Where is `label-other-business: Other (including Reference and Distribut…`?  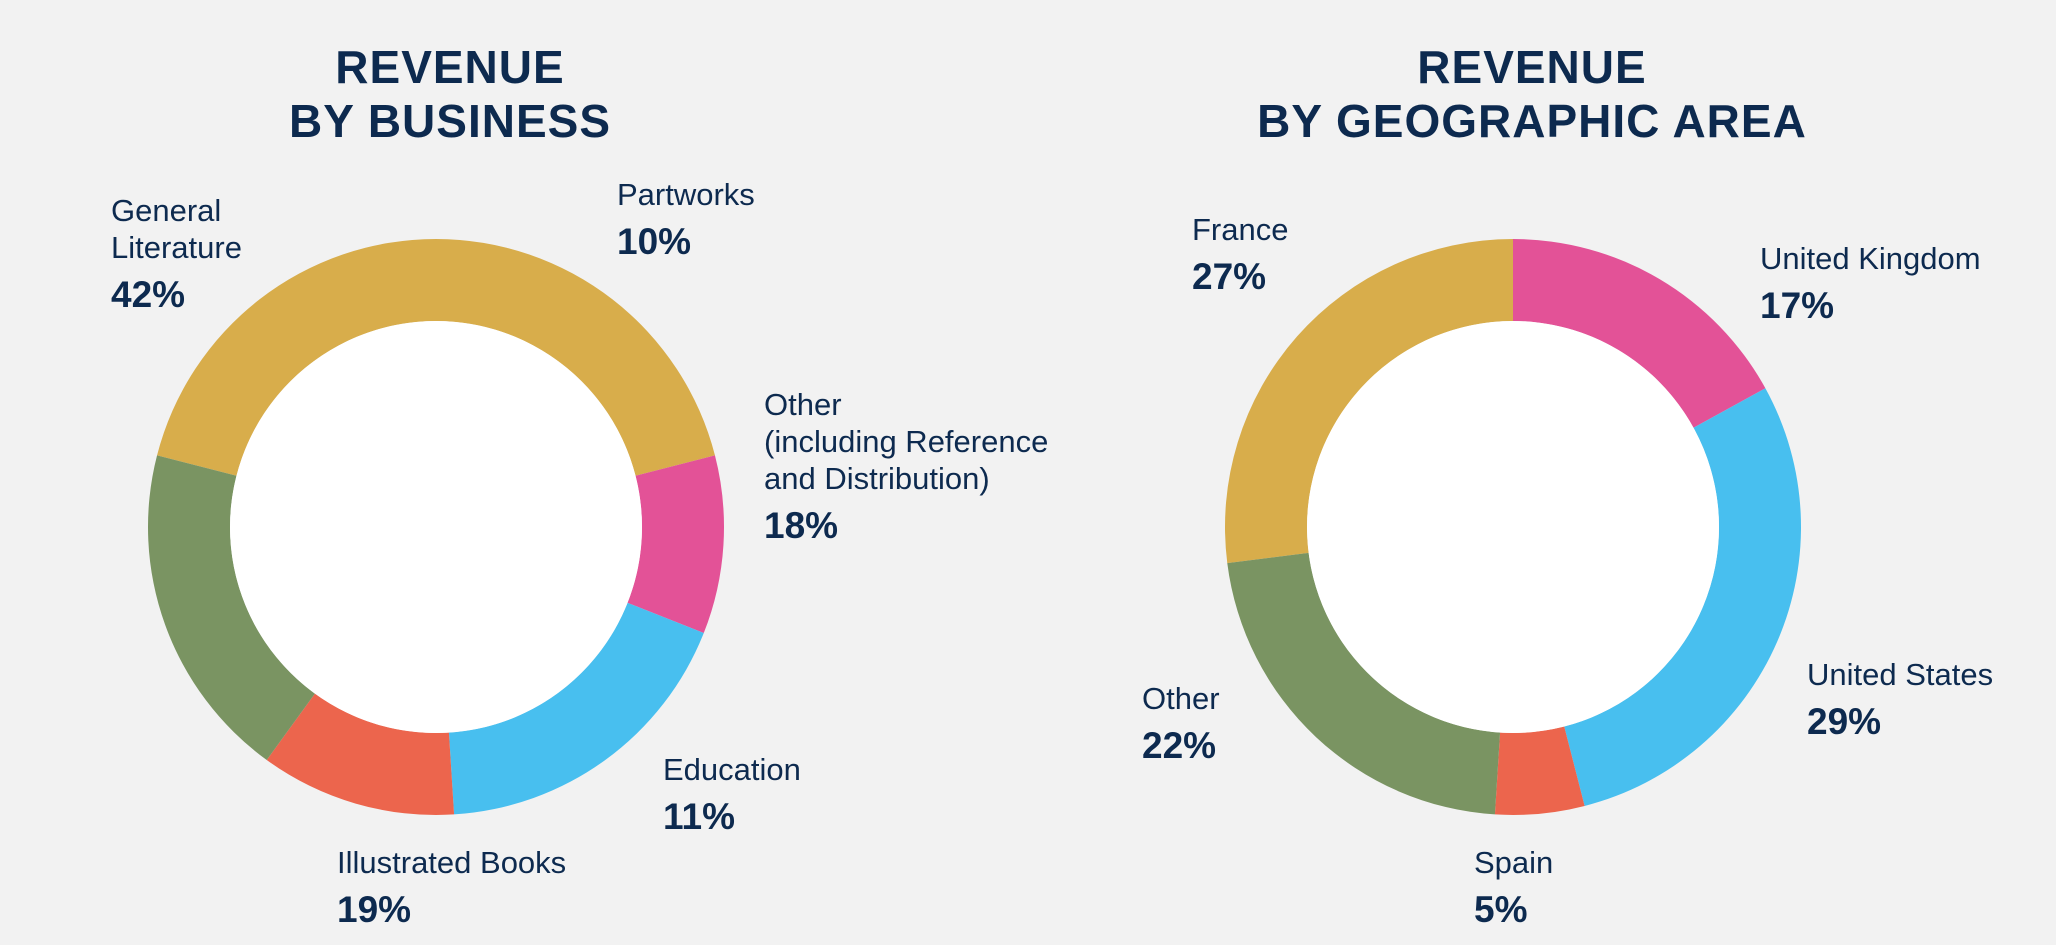
label-other-business: Other (including Reference and Distribut… is located at coordinates (906, 468).